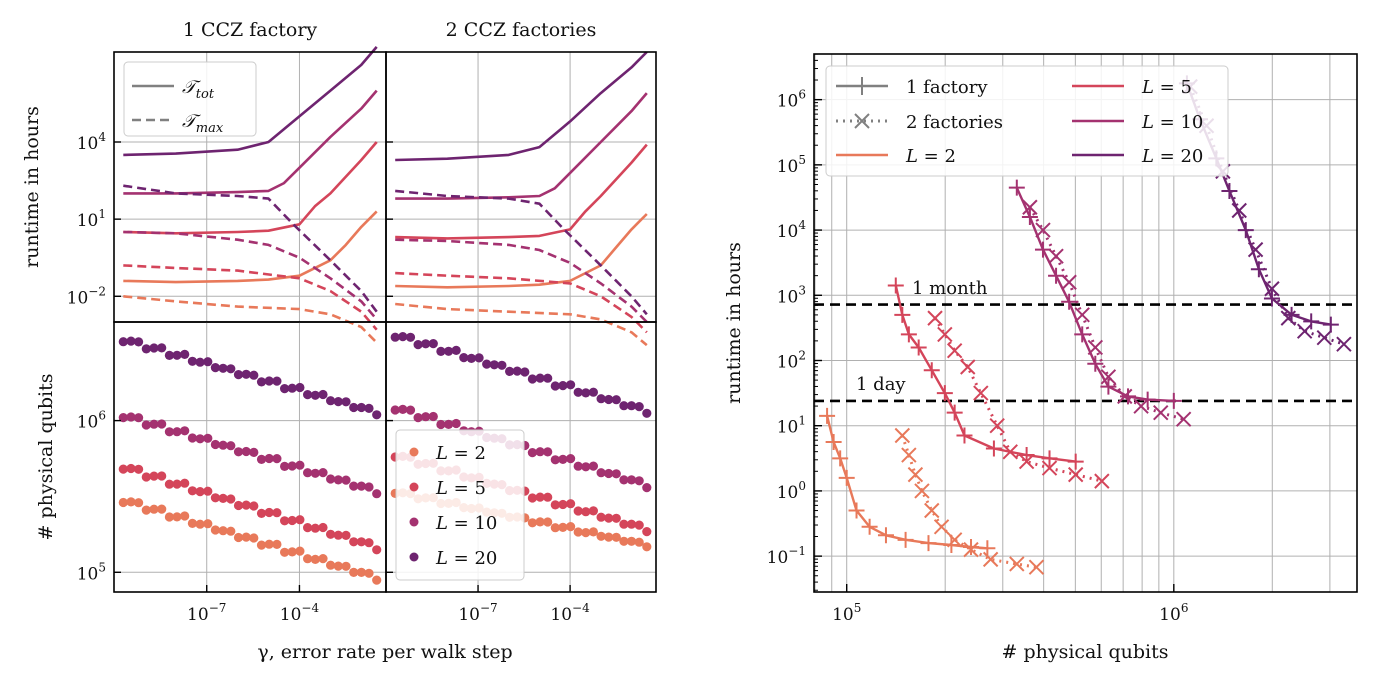  Describe the element at coordinates (1161, 412) in the screenshot. I see `data-point-L10-f2` at that location.